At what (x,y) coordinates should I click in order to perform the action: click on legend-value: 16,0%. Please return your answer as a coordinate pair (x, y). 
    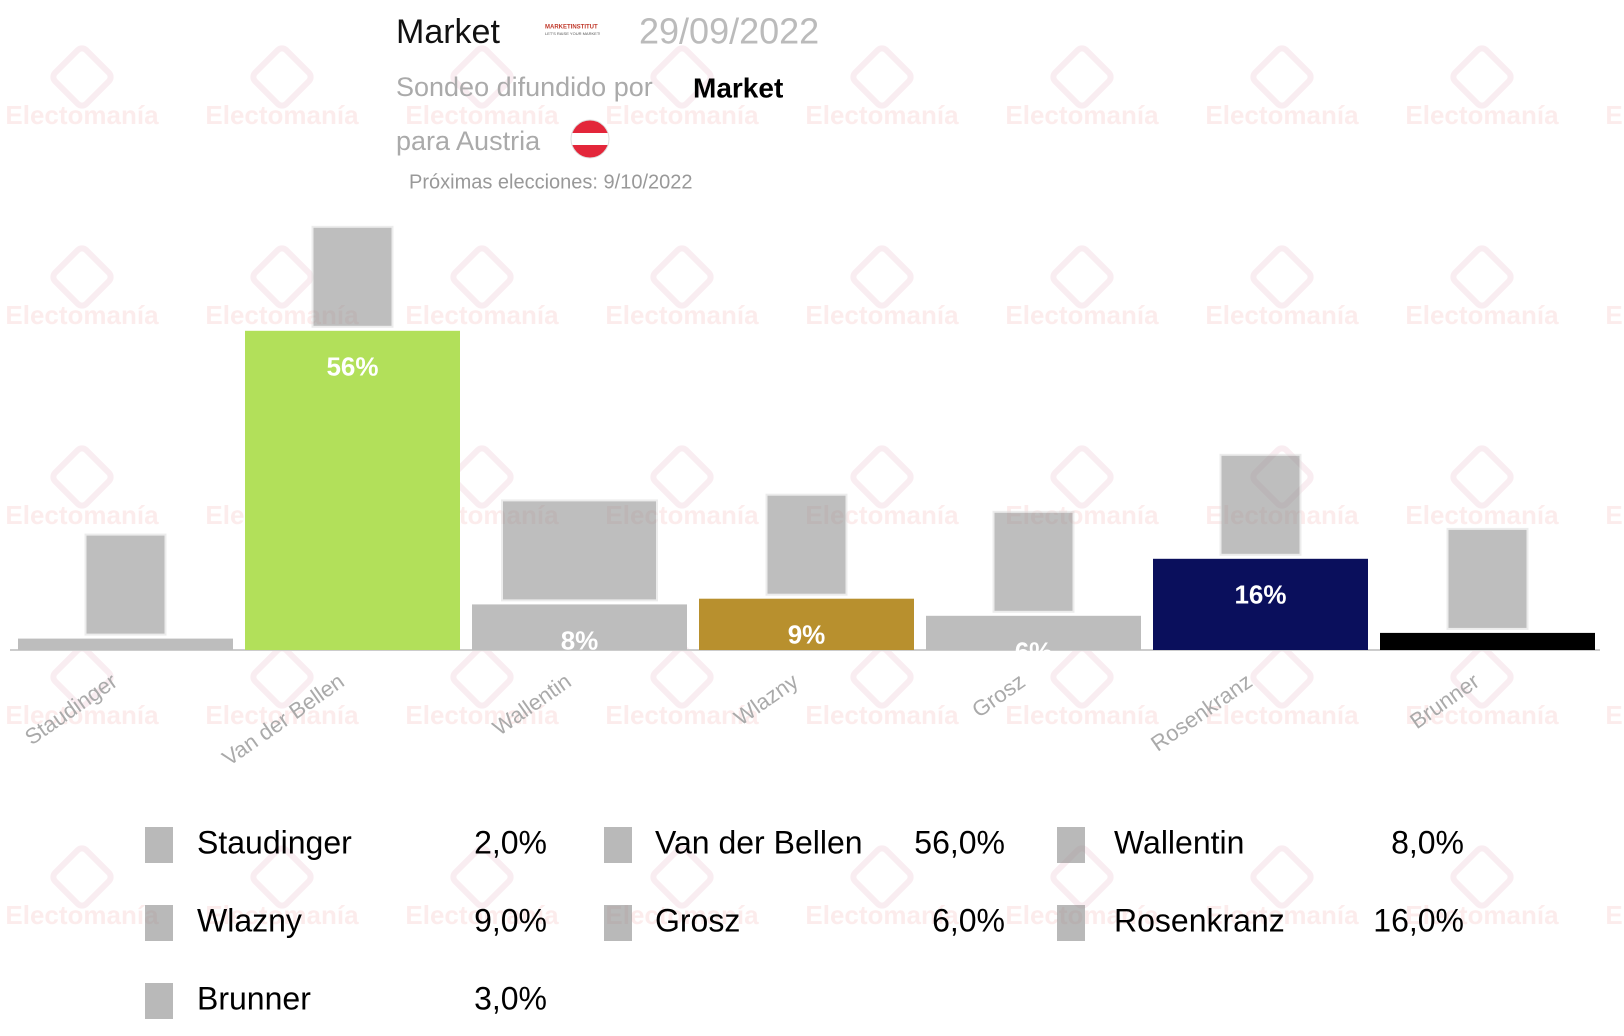
    Looking at the image, I should click on (1418, 920).